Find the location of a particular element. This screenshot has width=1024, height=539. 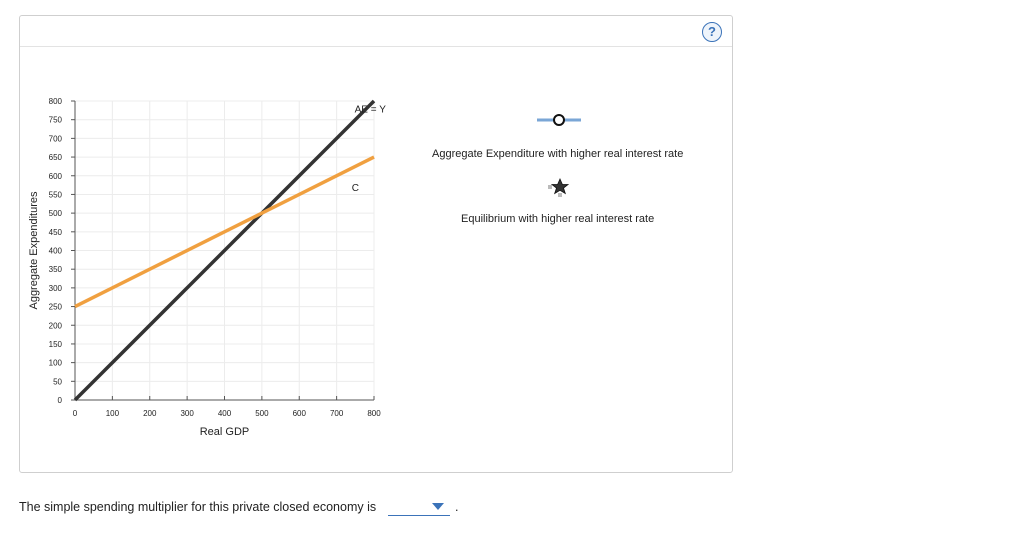

ae-line-tool is located at coordinates (559, 120).